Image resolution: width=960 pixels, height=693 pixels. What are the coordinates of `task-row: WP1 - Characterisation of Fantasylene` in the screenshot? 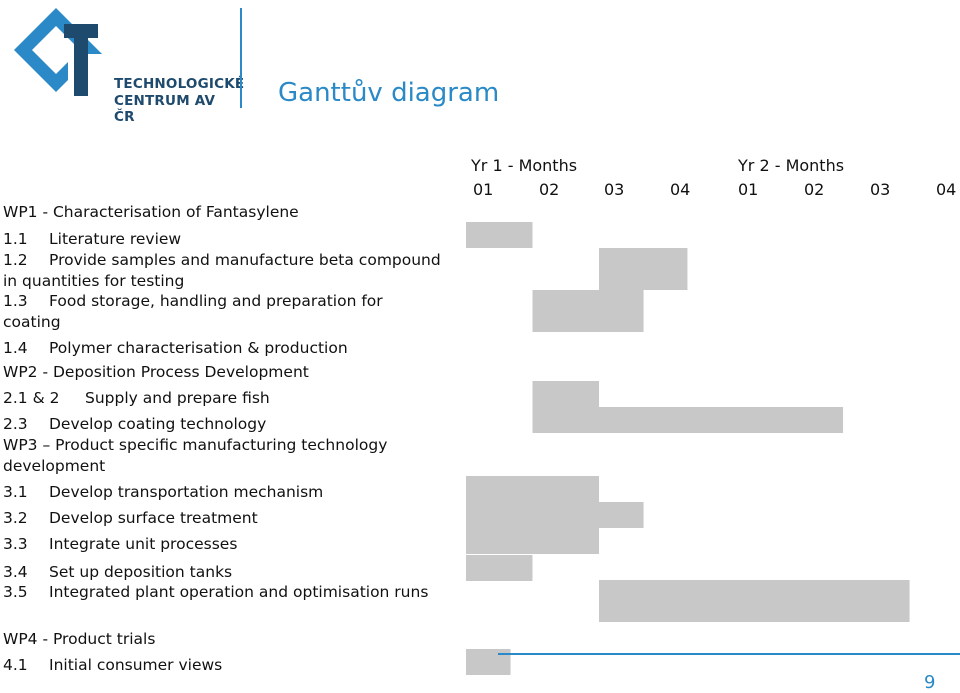 It's located at (223, 212).